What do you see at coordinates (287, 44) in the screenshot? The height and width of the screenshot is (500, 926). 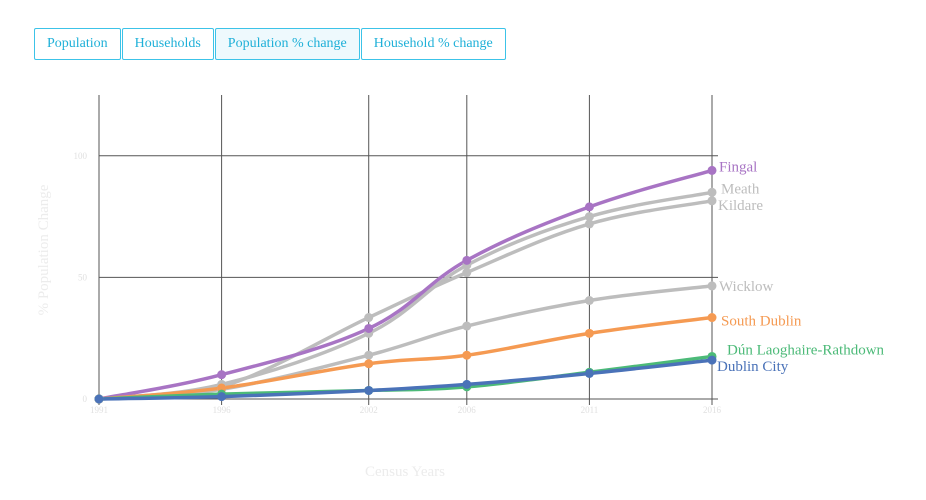 I see `tab-population-change: Population % change` at bounding box center [287, 44].